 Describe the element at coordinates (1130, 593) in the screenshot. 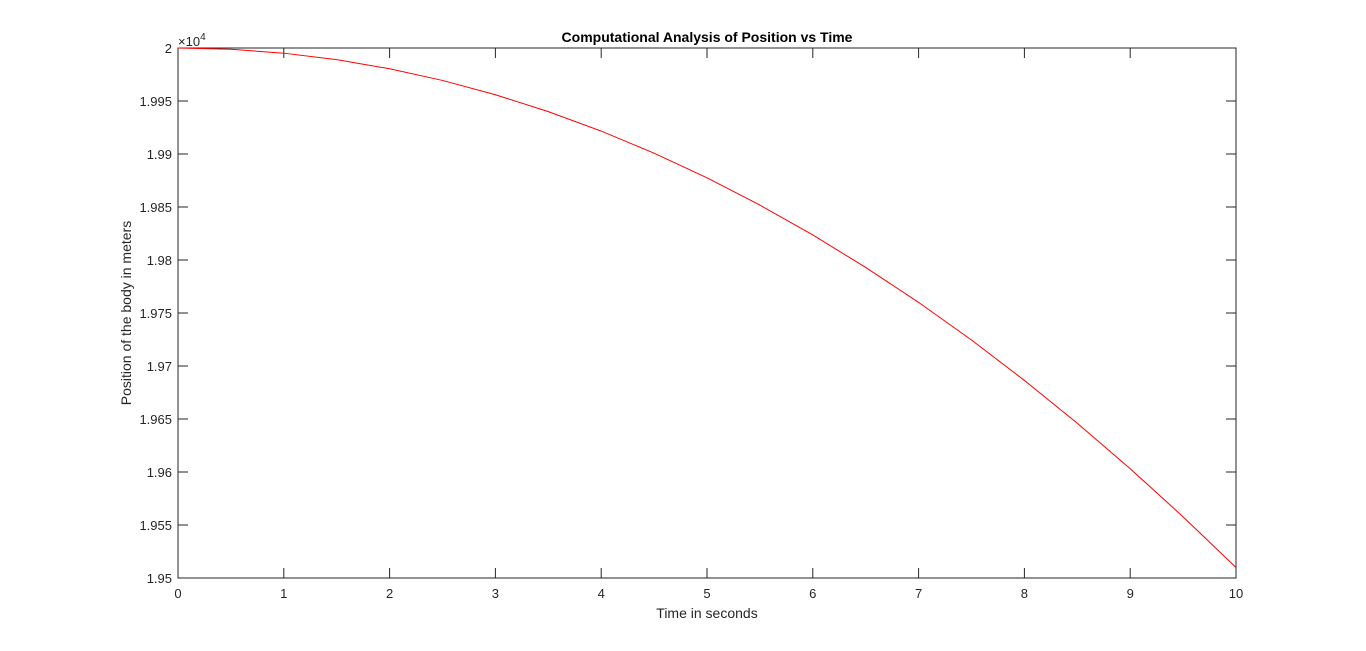

I see `x-tick-label: 9` at that location.